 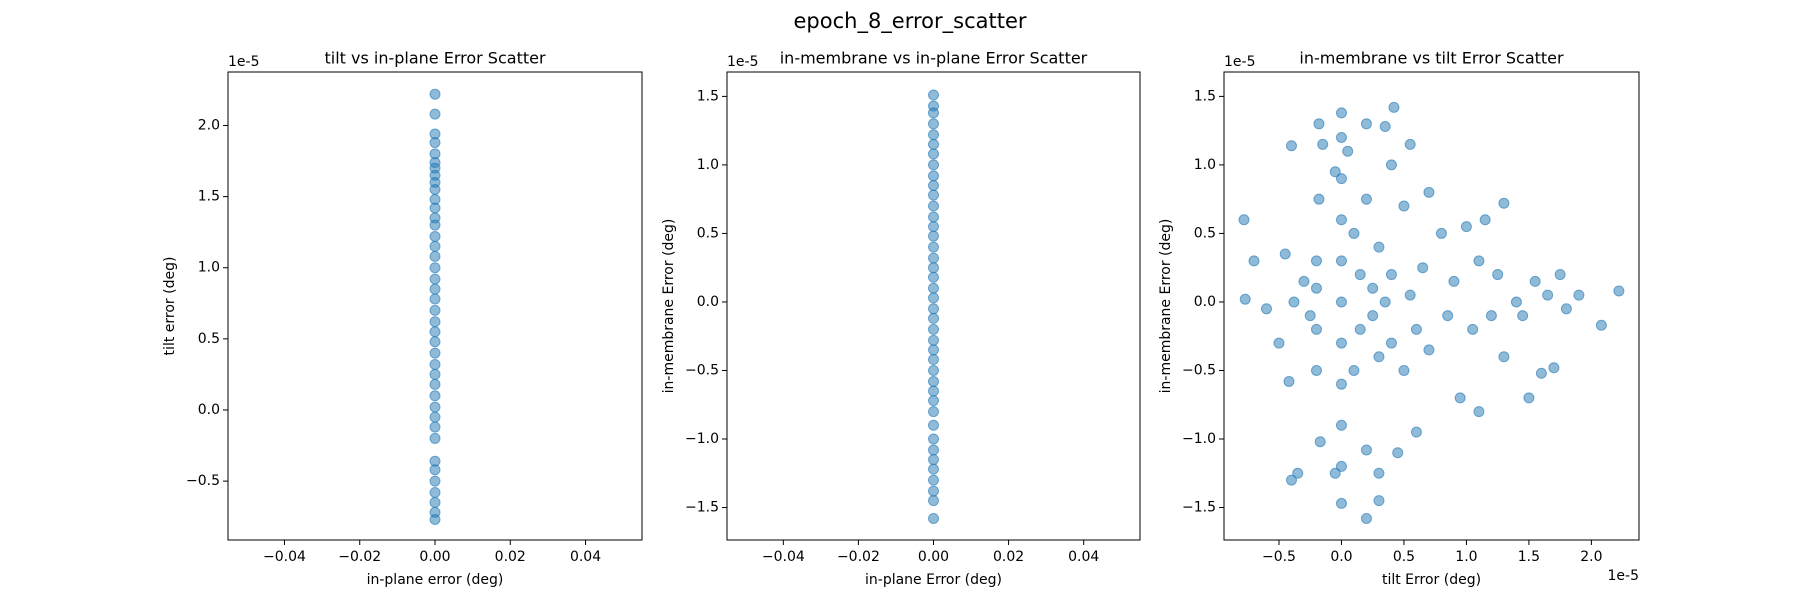 I want to click on x-tick-label: 0.00, so click(x=434, y=557).